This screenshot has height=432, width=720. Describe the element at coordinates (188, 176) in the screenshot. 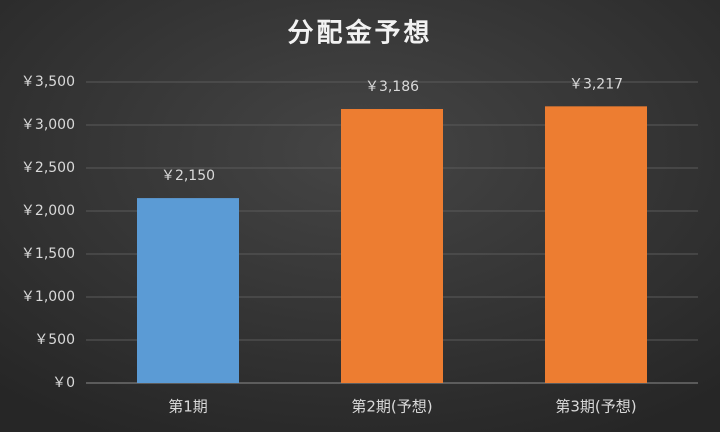

I see `data-label: ￥2,150` at that location.